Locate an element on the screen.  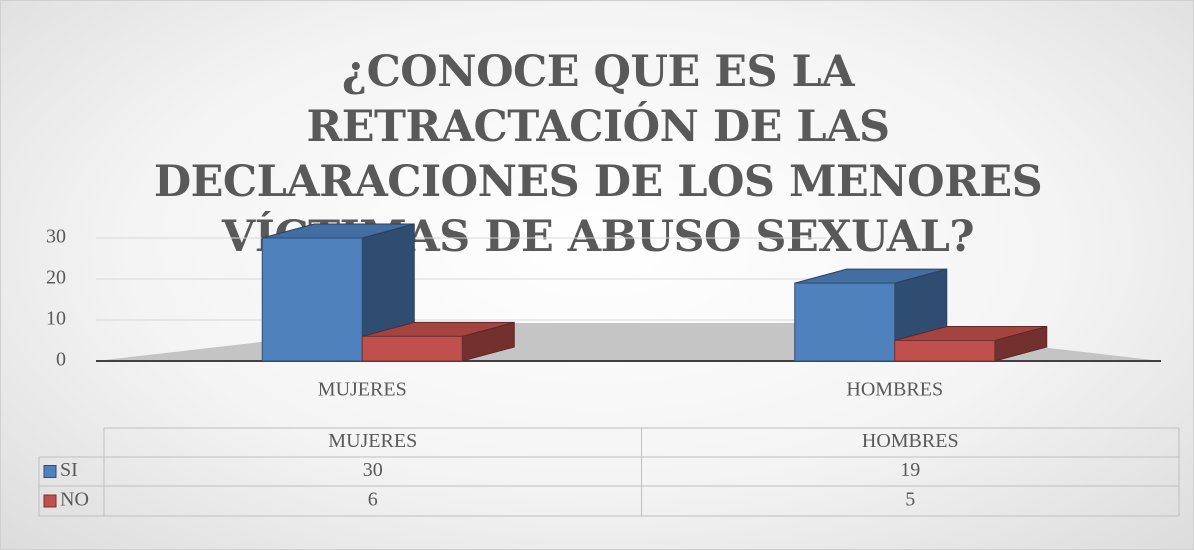
x-tick-label: MUJERES is located at coordinates (362, 390).